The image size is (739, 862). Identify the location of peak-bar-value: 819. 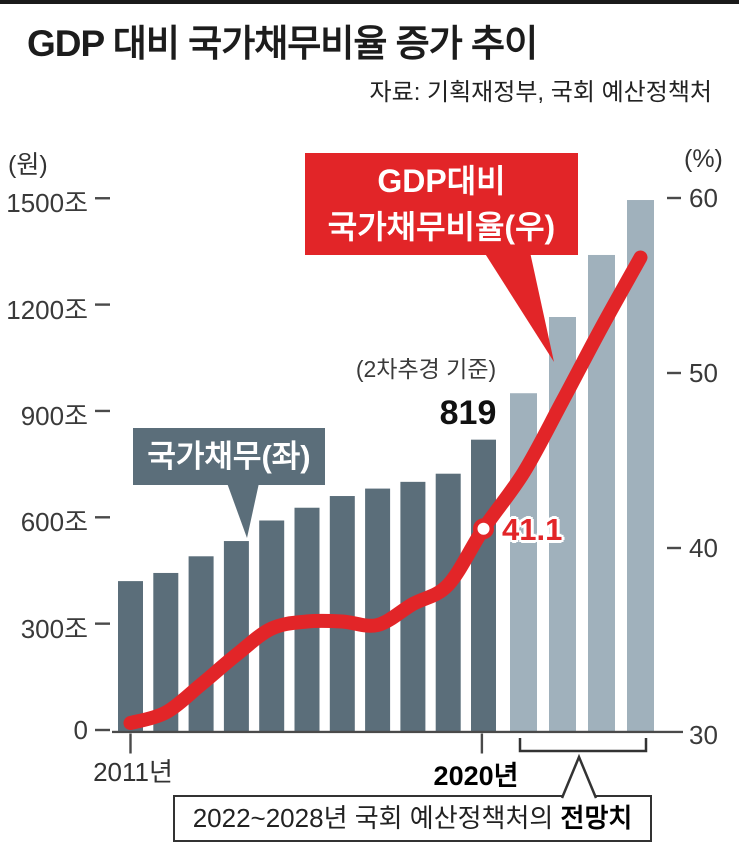
(468, 413).